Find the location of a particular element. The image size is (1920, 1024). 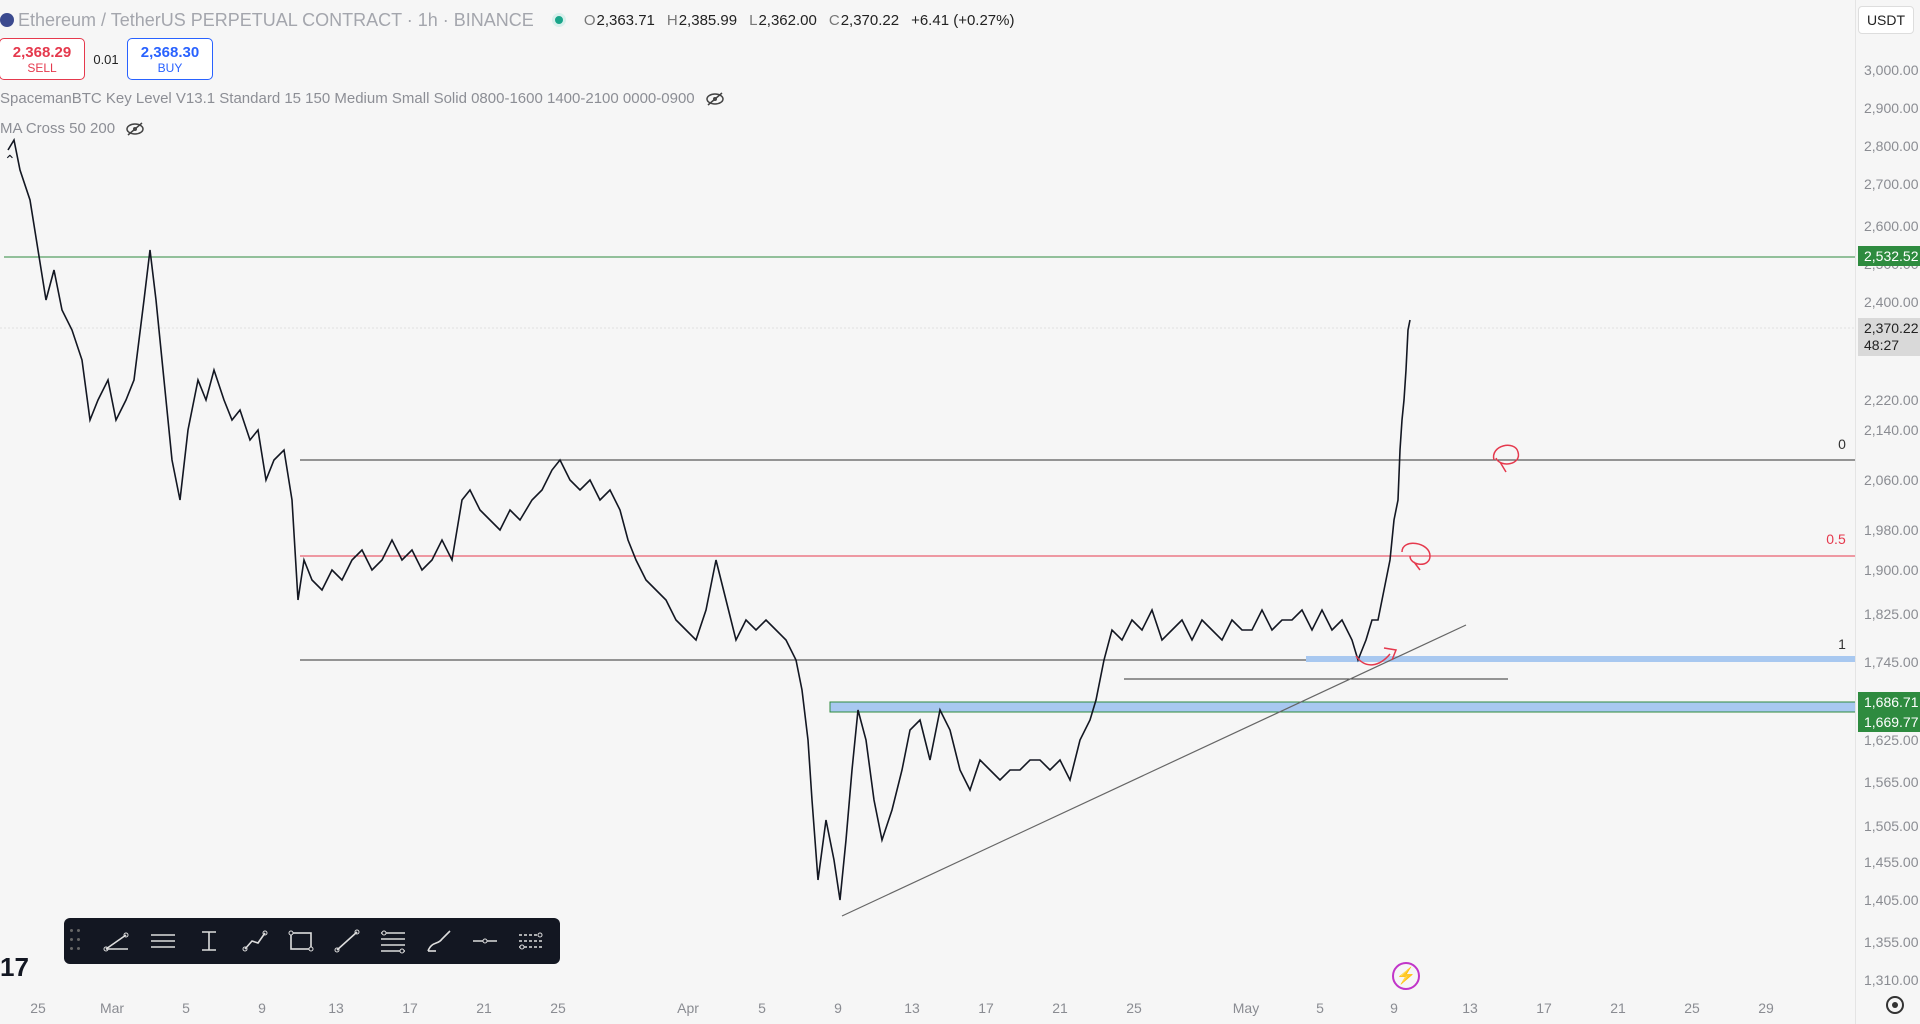

fib-label-0.5: 0.5 is located at coordinates (1836, 539).